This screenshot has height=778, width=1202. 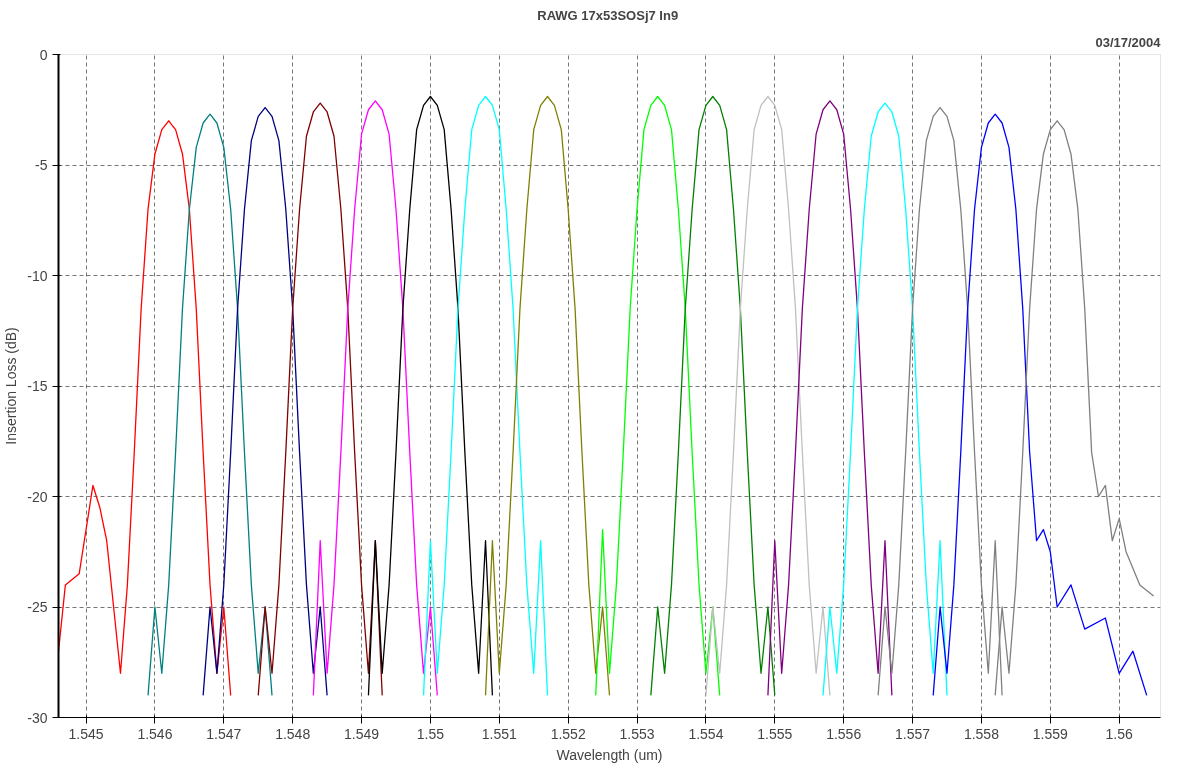 I want to click on x-axis-title: Wavelength (um), so click(x=609, y=754).